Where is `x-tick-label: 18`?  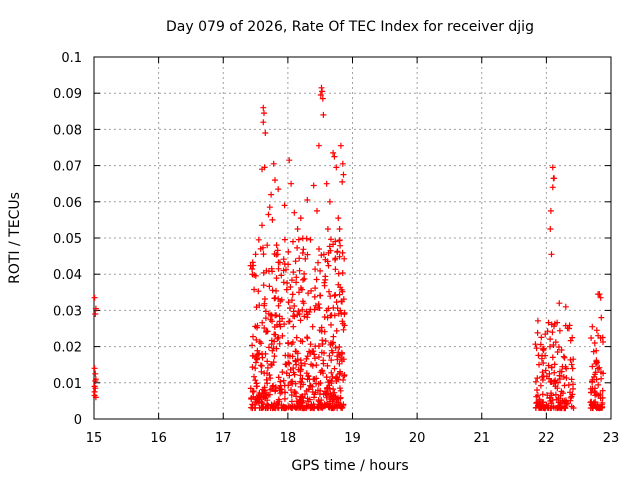 x-tick-label: 18 is located at coordinates (288, 438).